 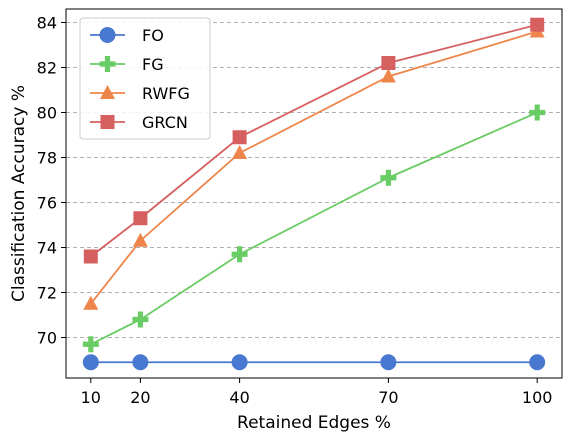 I want to click on x-tick-label-10: 10, so click(x=91, y=397).